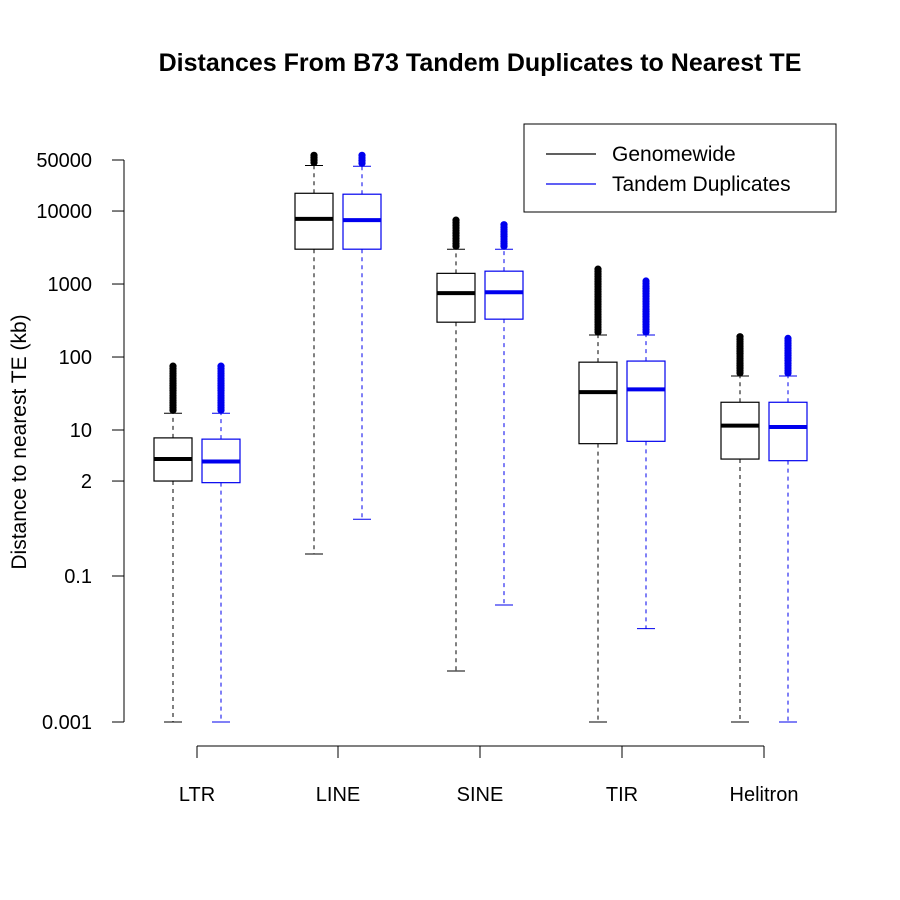 The image size is (900, 900). I want to click on y-tick-label: 10, so click(81, 431).